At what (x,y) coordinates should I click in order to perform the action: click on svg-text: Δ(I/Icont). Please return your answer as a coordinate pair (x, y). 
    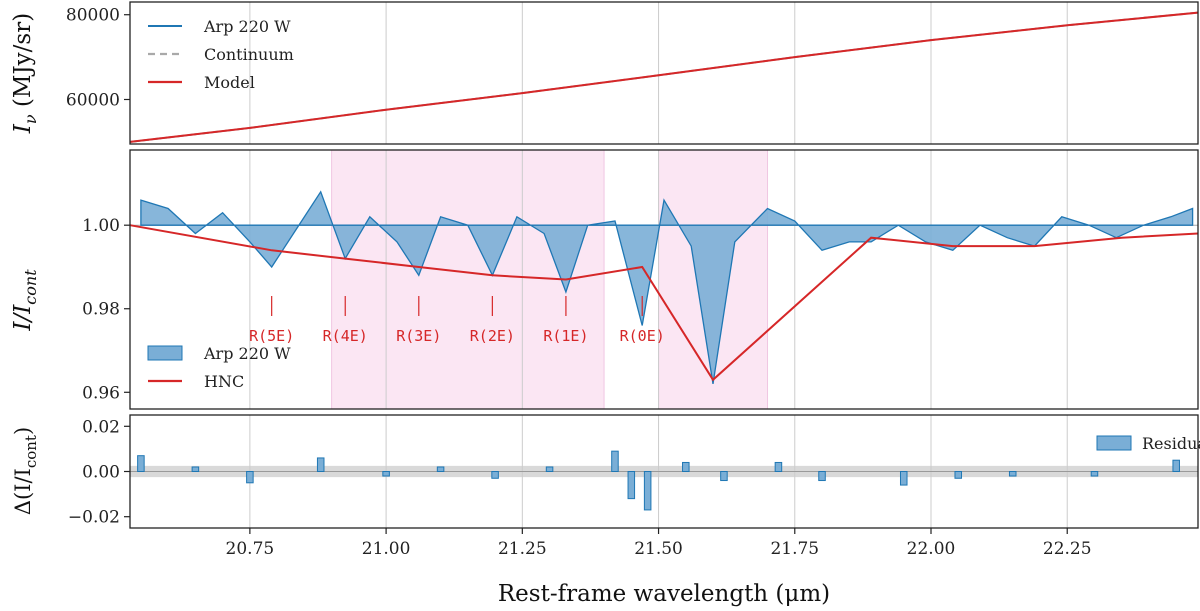
    Looking at the image, I should click on (25, 471).